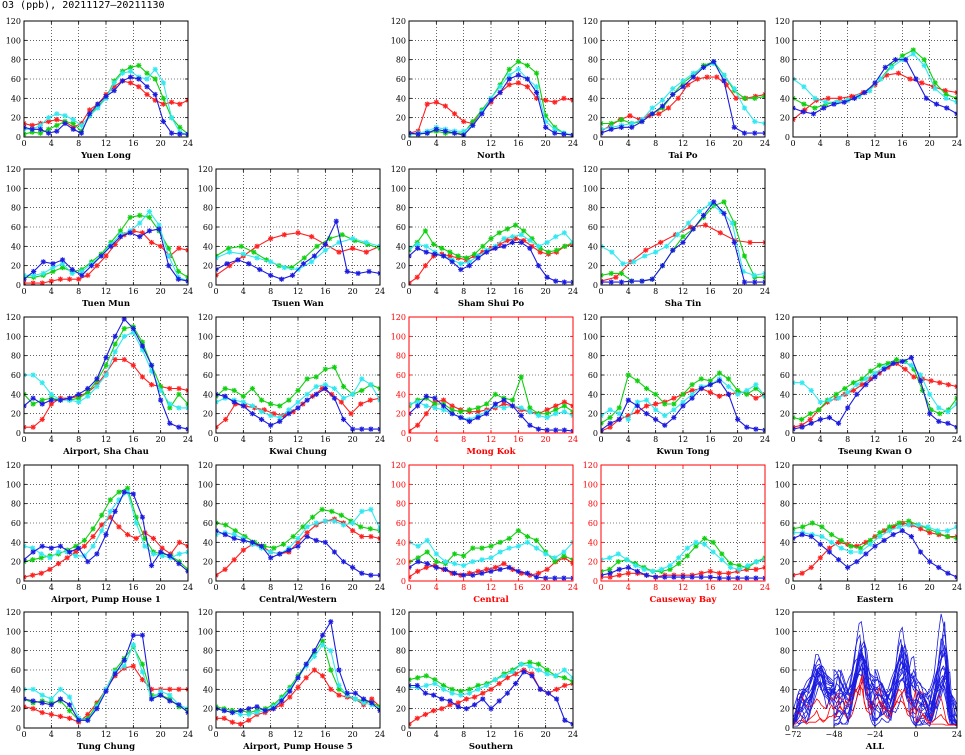 The height and width of the screenshot is (755, 965). What do you see at coordinates (436, 587) in the screenshot?
I see `x-tick-label: 4` at bounding box center [436, 587].